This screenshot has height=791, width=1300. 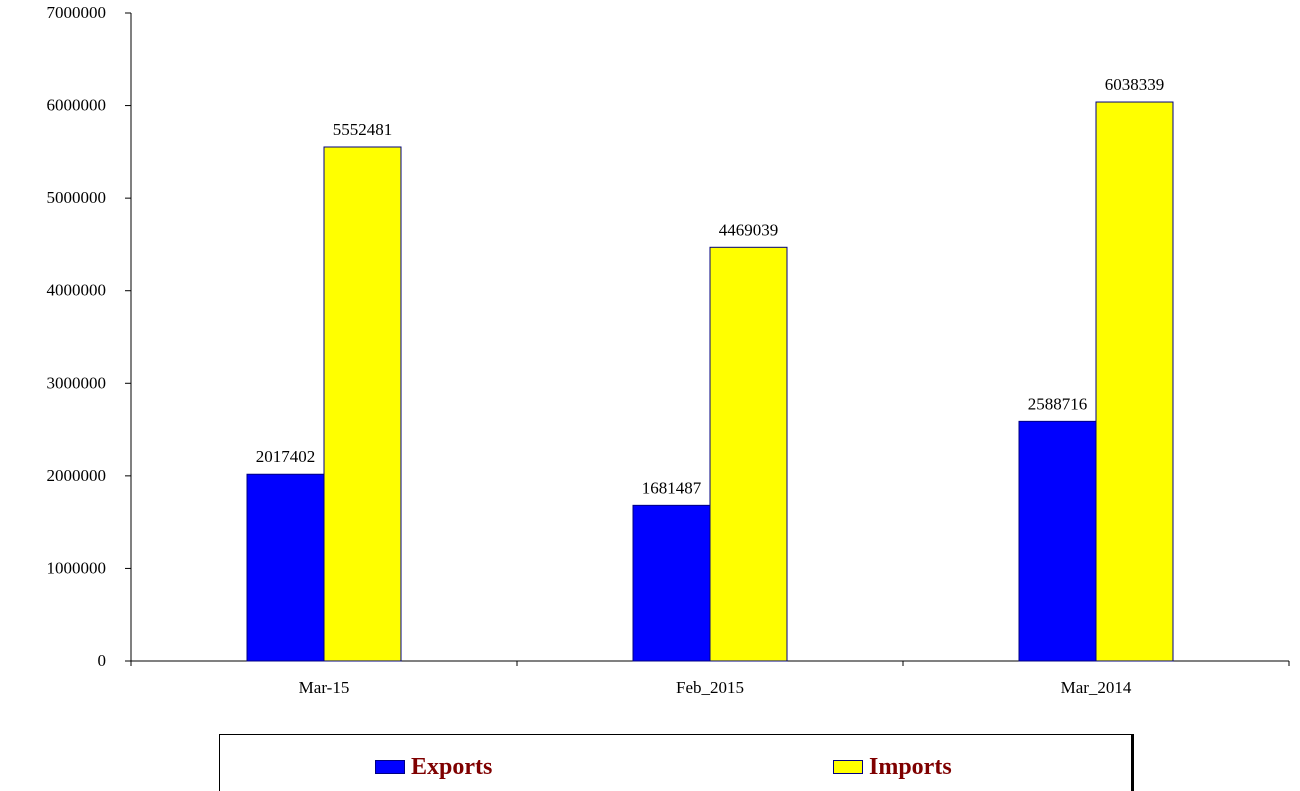 I want to click on x-tick-label: Mar_2014, so click(x=1096, y=687).